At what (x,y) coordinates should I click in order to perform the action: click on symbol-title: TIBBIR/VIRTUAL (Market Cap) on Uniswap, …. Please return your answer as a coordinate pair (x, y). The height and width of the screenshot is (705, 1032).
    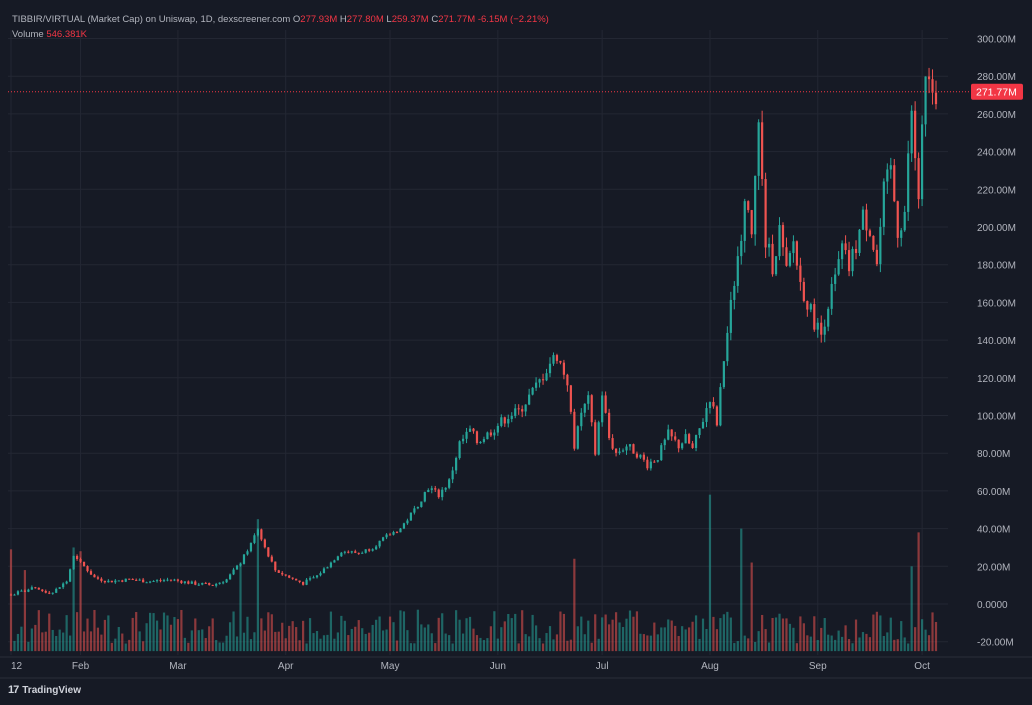
    Looking at the image, I should click on (151, 19).